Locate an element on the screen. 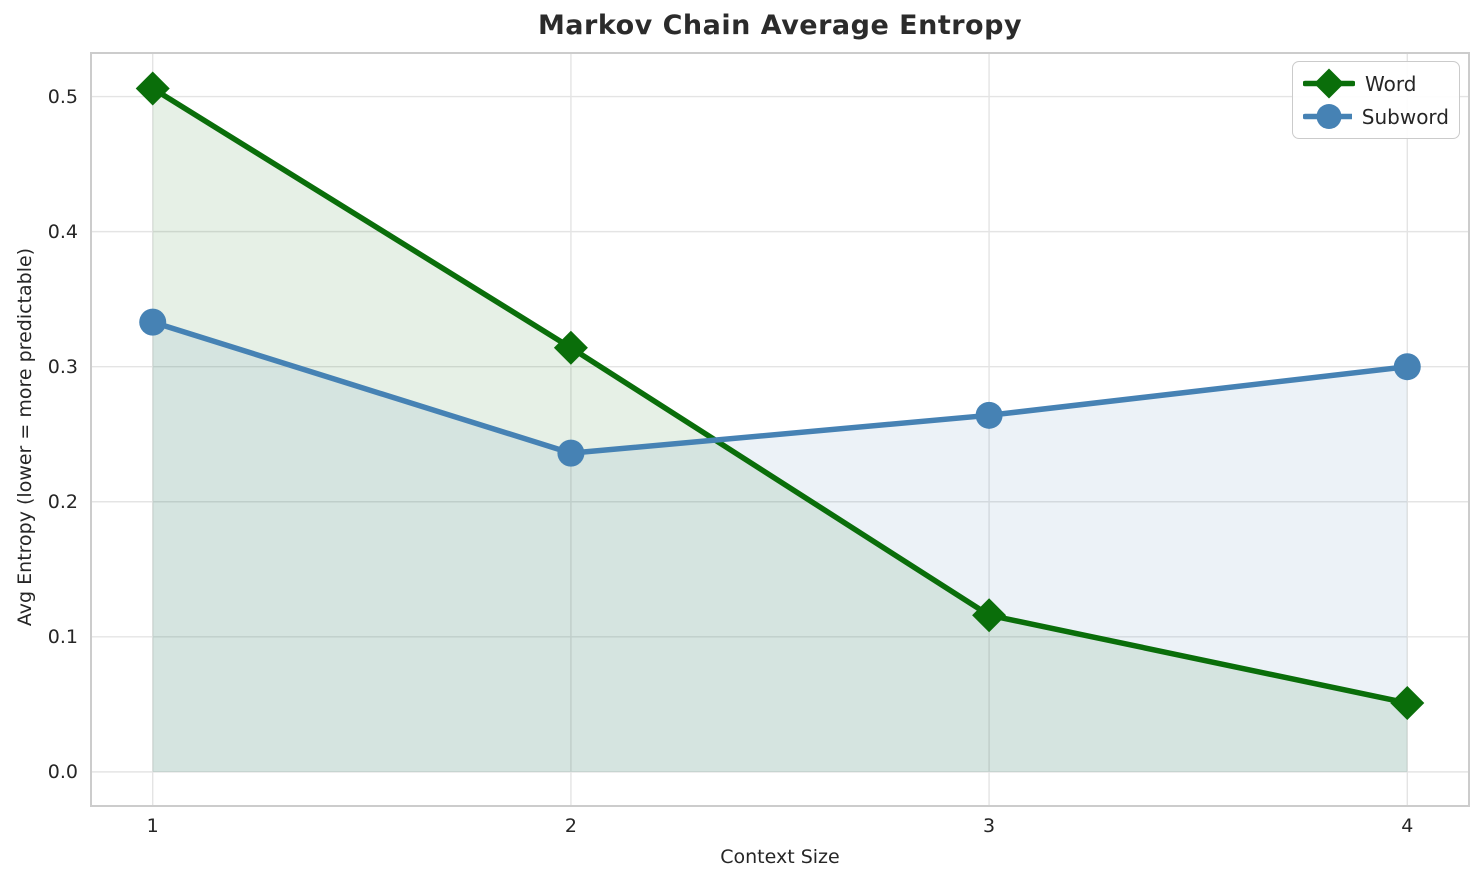  chart-title: Markov Chain Average Entropy is located at coordinates (780, 25).